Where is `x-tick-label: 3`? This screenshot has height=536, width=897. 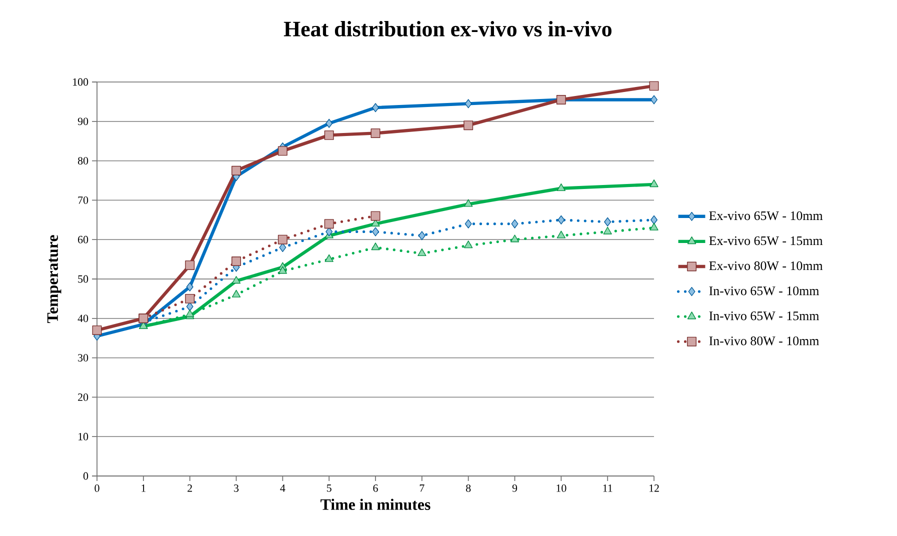
x-tick-label: 3 is located at coordinates (236, 488).